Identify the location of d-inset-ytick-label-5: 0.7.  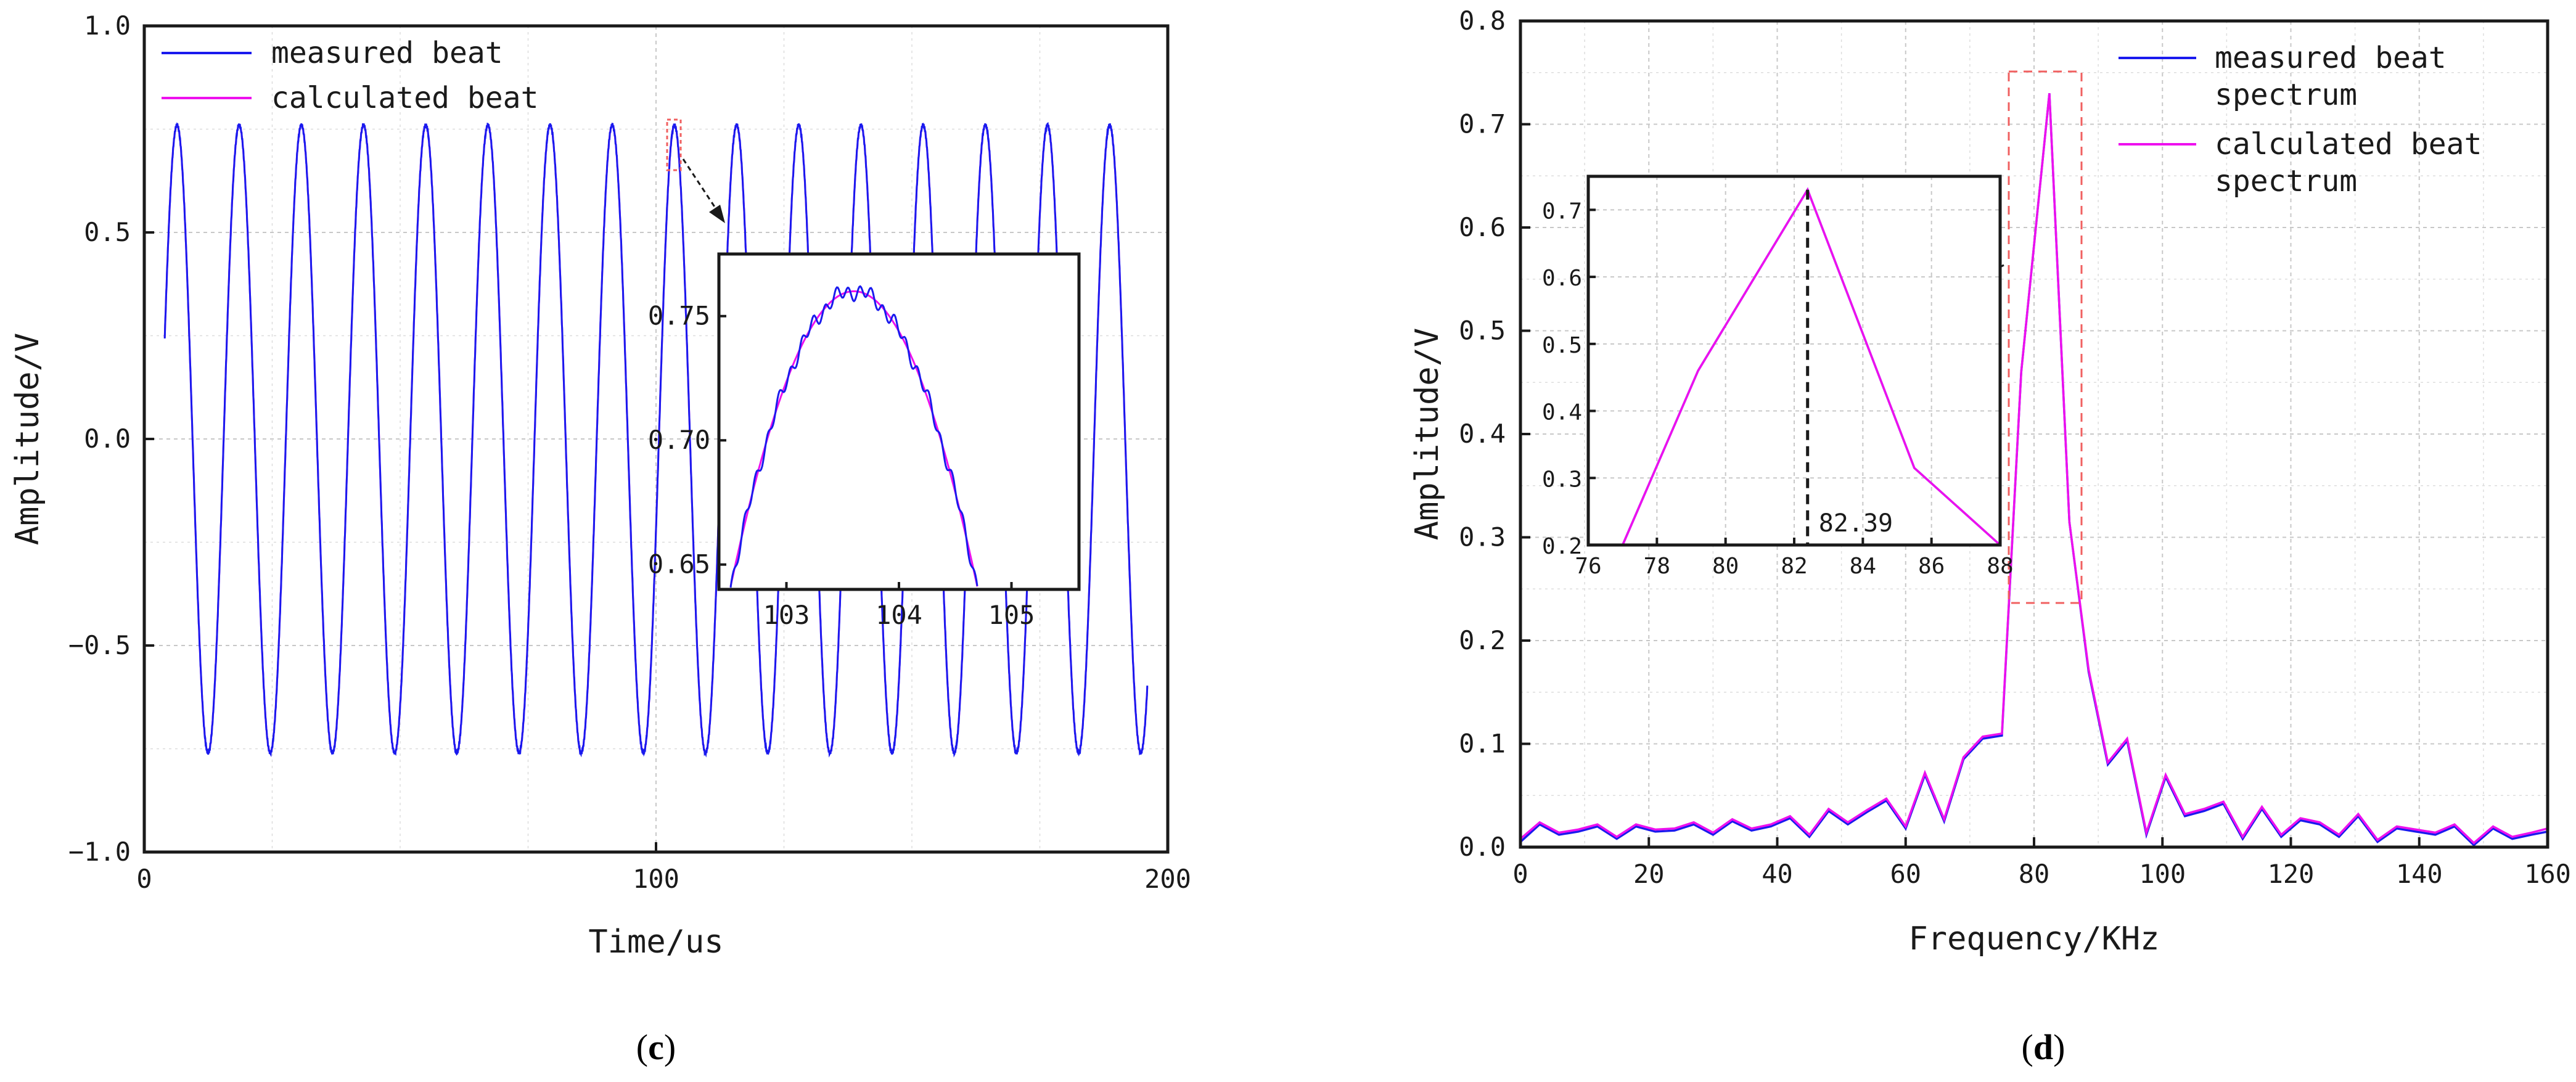
(1562, 211).